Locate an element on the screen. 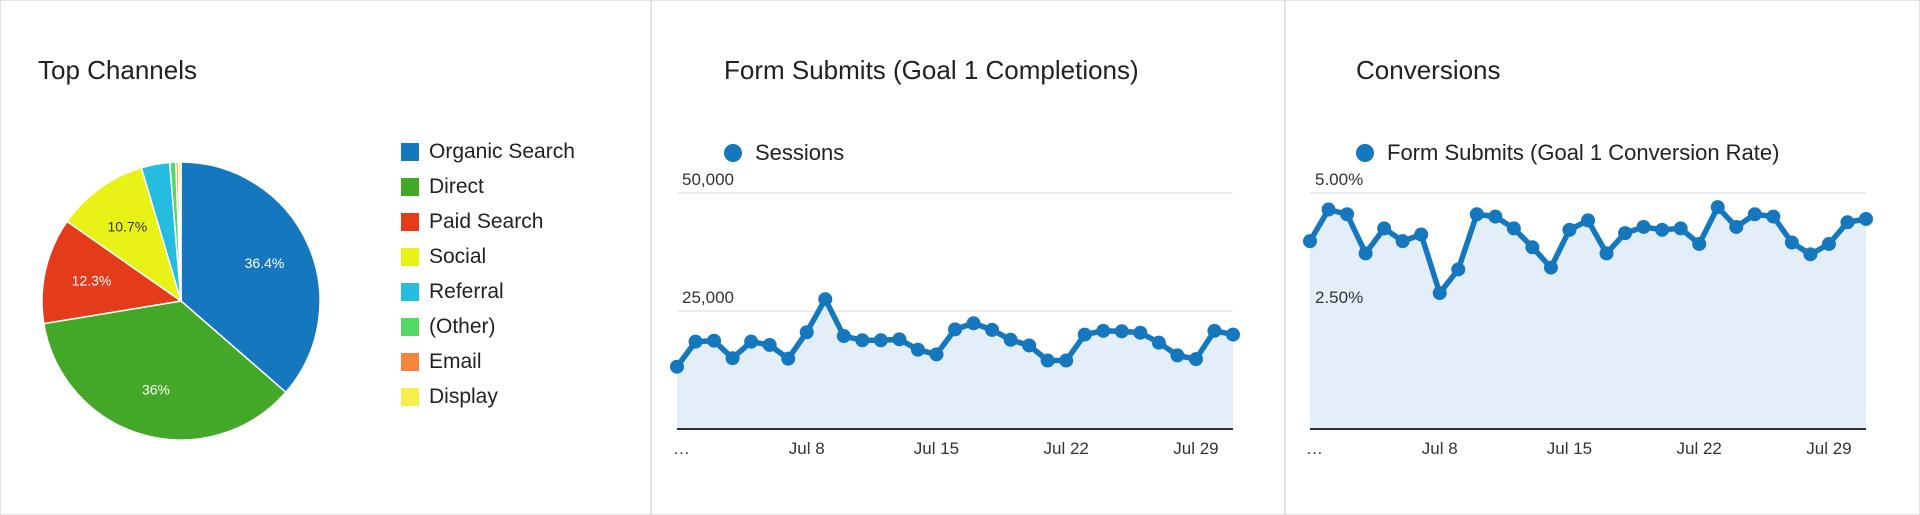 The image size is (1920, 515). x-tick-label: Jul 29 is located at coordinates (1195, 448).